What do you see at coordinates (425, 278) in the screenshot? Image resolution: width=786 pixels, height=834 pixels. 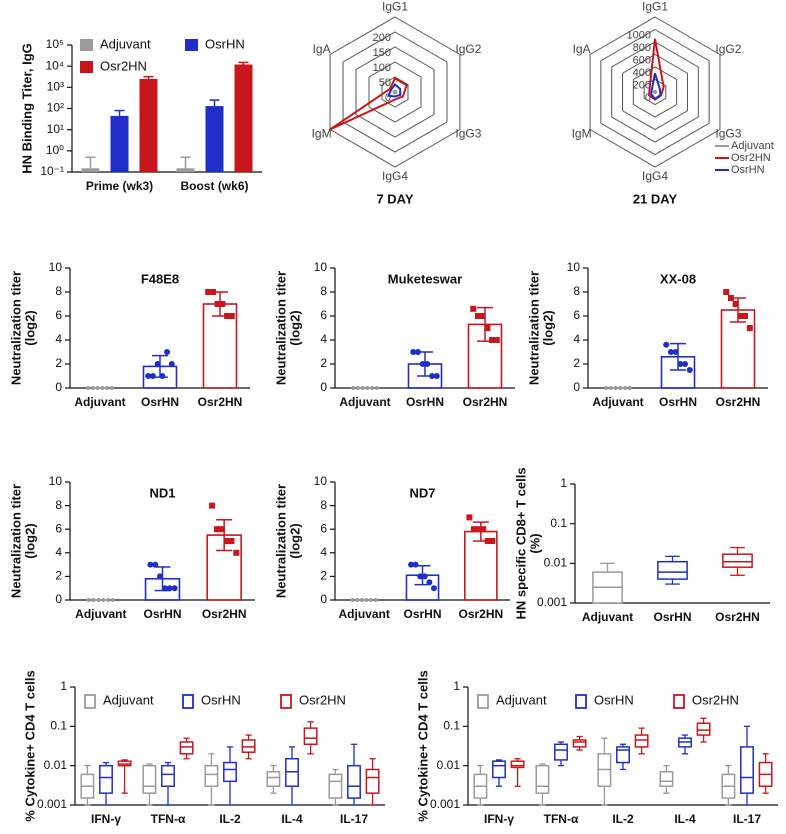 I see `chart-title: Muketeswar` at bounding box center [425, 278].